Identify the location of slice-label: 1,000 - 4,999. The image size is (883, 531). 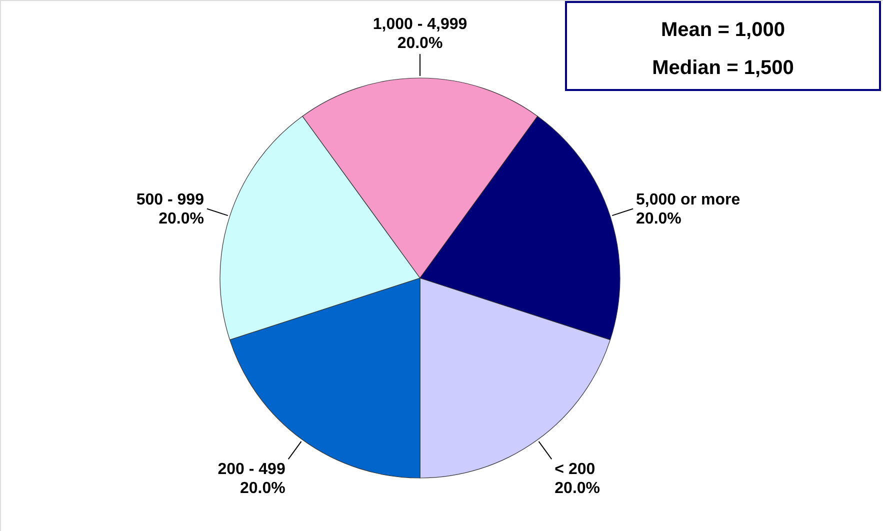
(420, 24).